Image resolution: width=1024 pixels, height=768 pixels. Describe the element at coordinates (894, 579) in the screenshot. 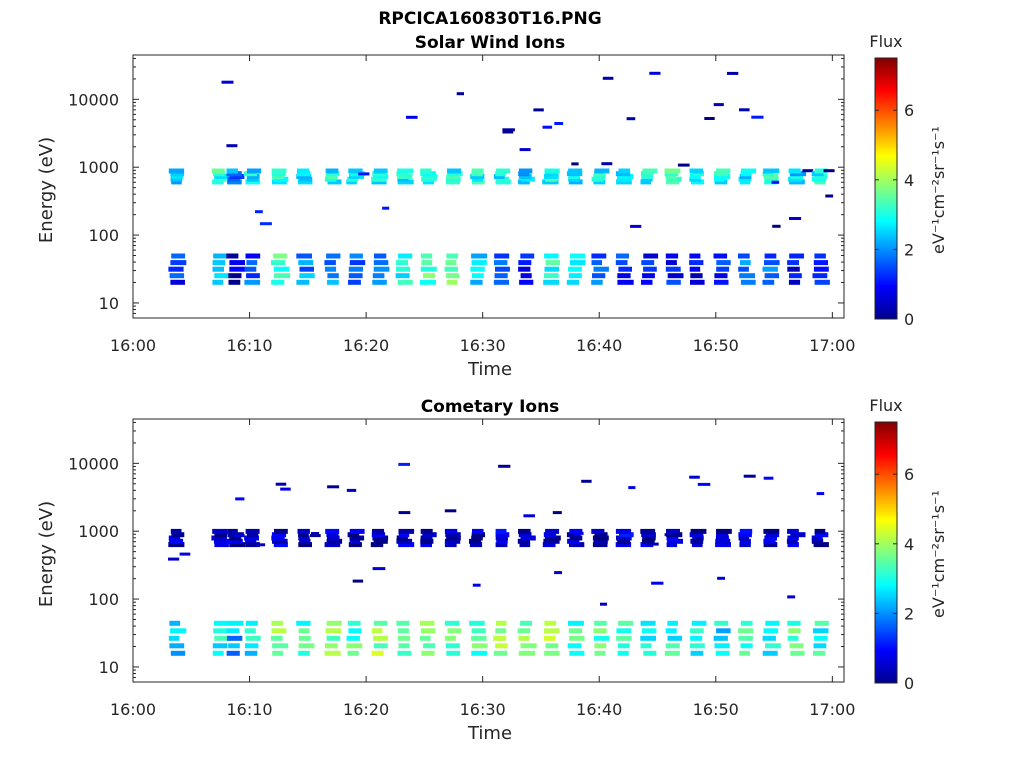

I see `colorbar-ticks: 0 2 4 6` at that location.